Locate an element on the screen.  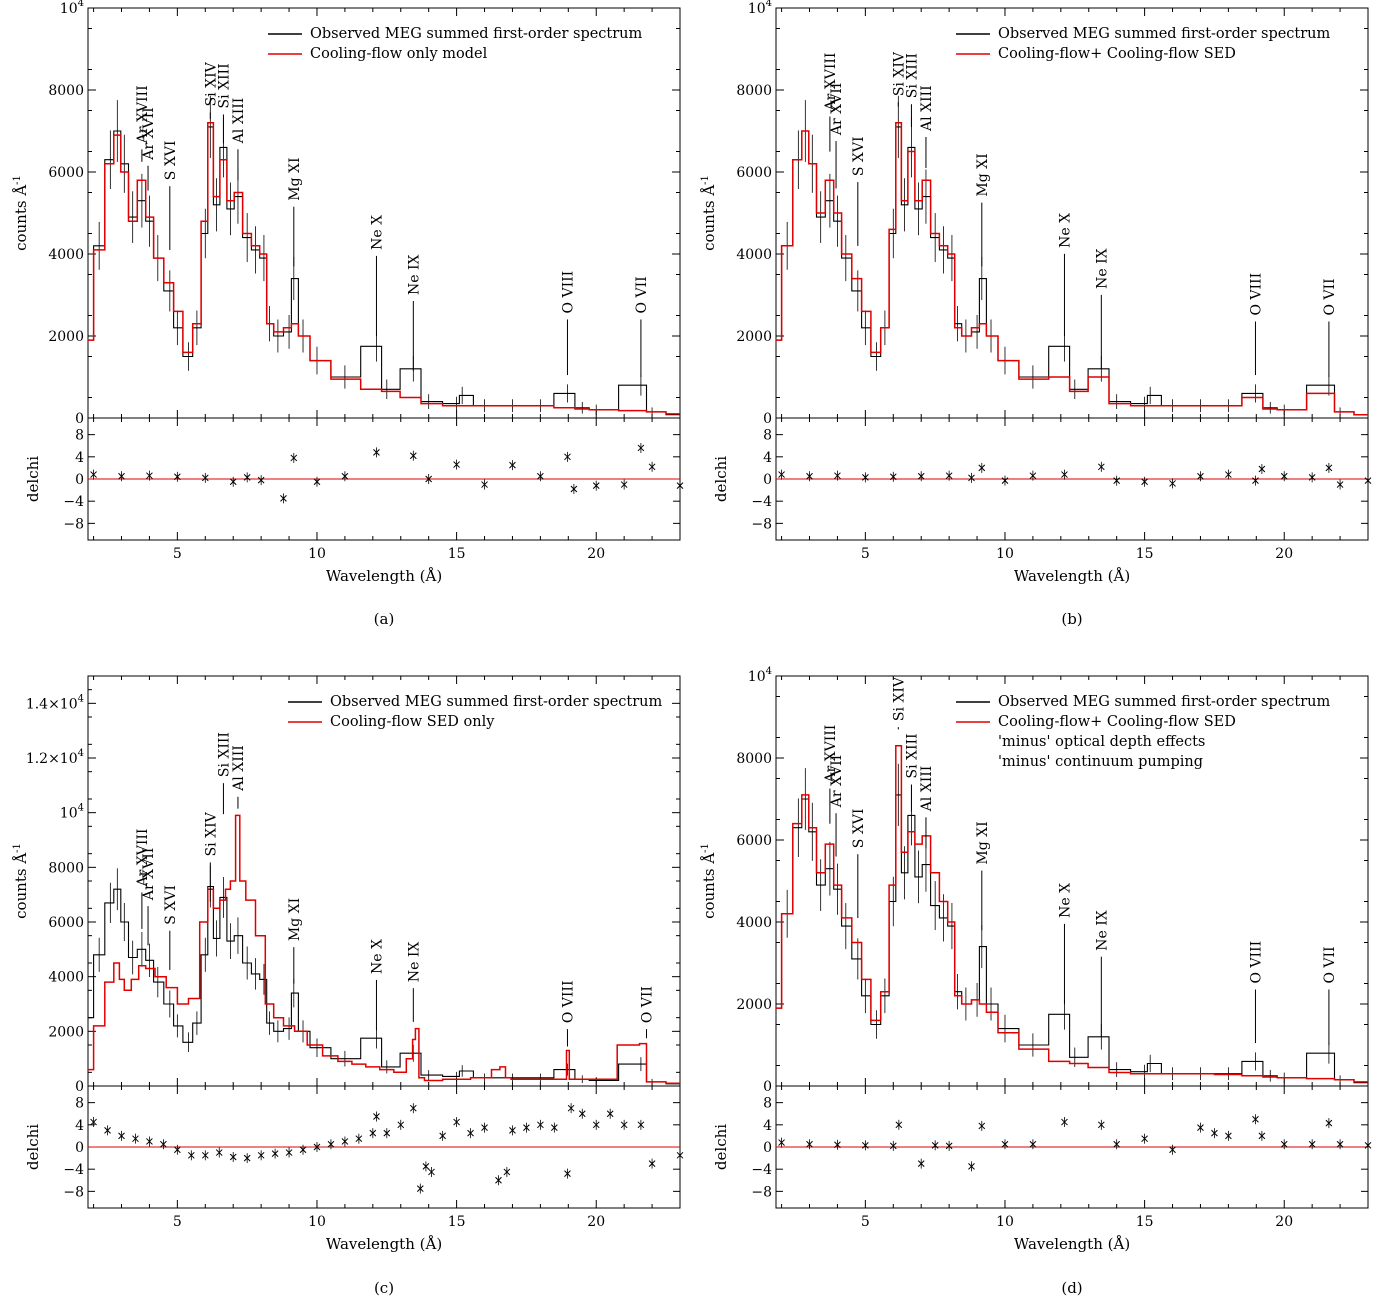
ion-label: S XVI is located at coordinates (171, 905).